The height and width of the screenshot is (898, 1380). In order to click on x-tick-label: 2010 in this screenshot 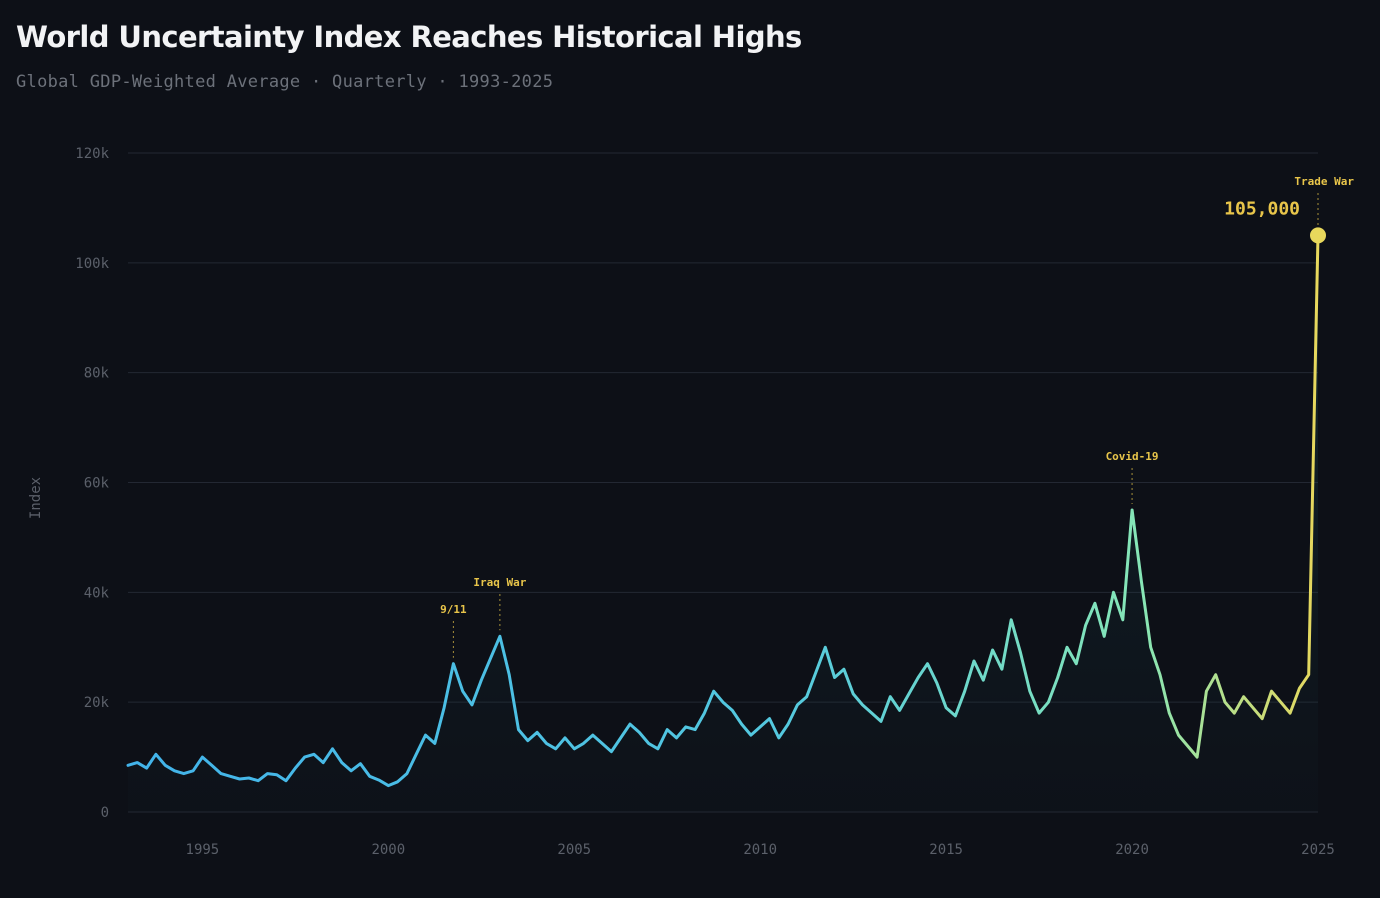, I will do `click(760, 850)`.